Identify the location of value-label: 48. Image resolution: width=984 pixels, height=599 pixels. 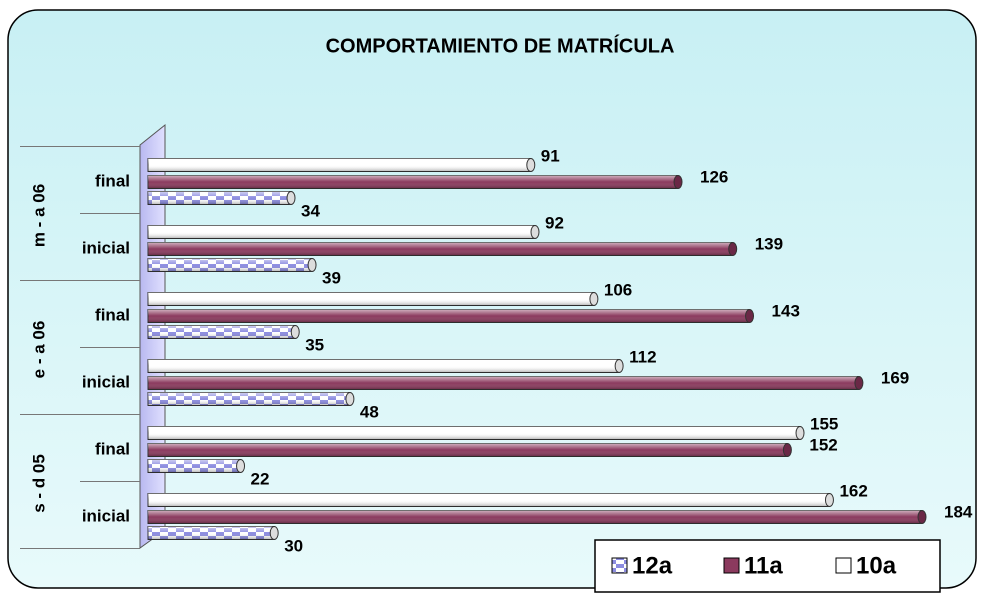
(369, 411).